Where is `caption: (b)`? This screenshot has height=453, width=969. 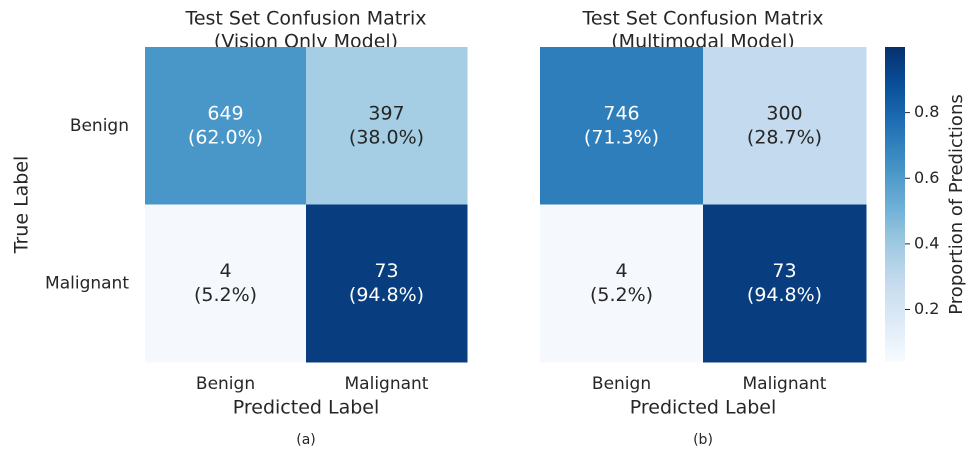
caption: (b) is located at coordinates (703, 440).